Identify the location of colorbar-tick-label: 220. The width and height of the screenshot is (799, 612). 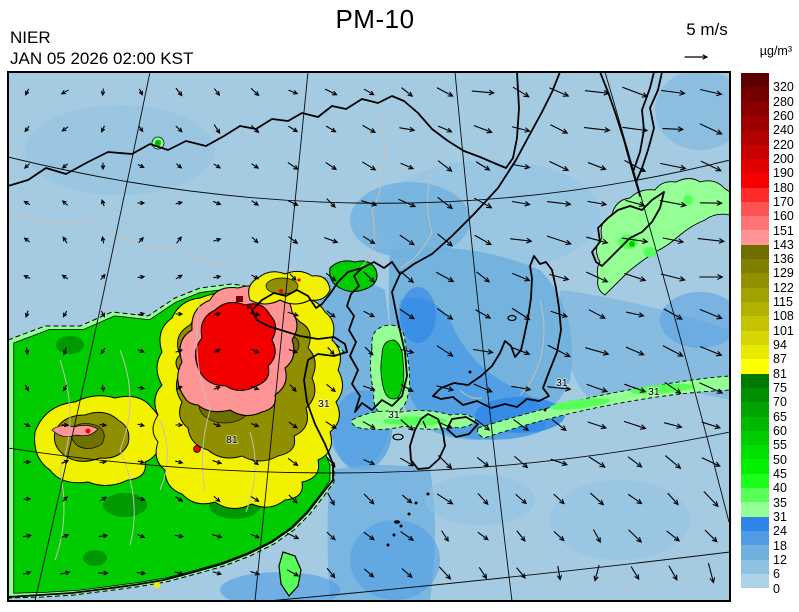
(783, 144).